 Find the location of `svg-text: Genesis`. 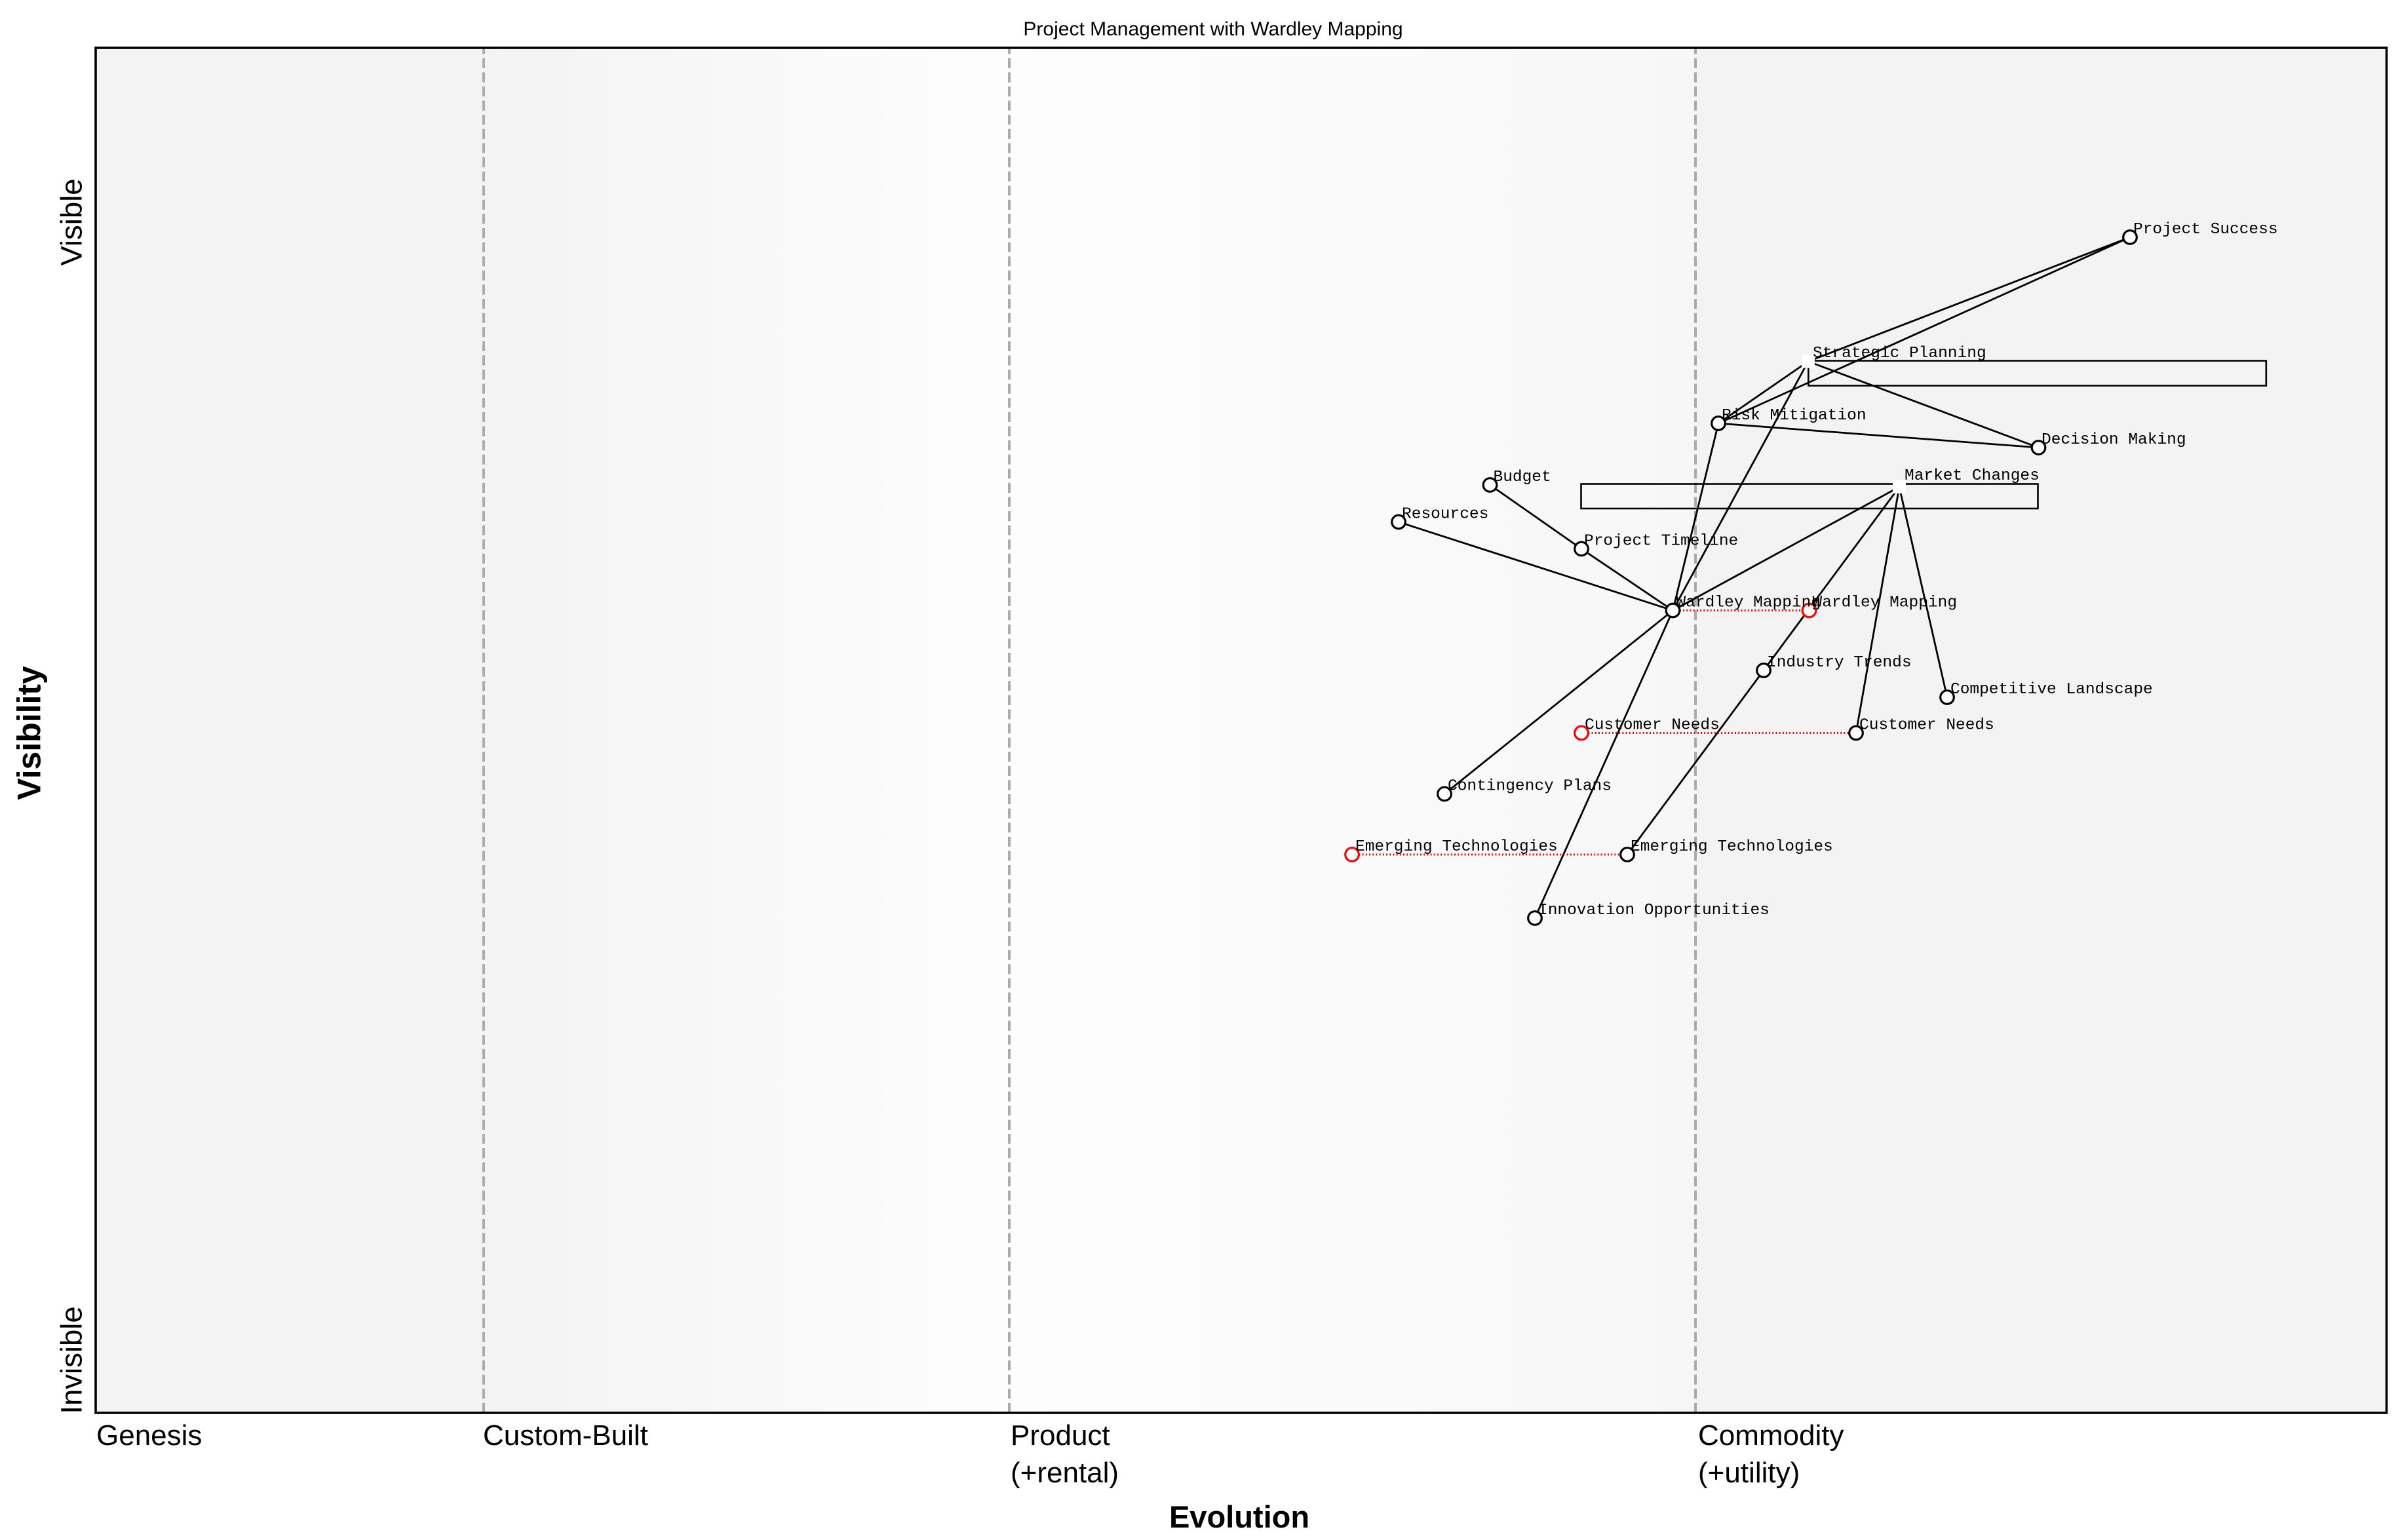

svg-text: Genesis is located at coordinates (149, 1435).